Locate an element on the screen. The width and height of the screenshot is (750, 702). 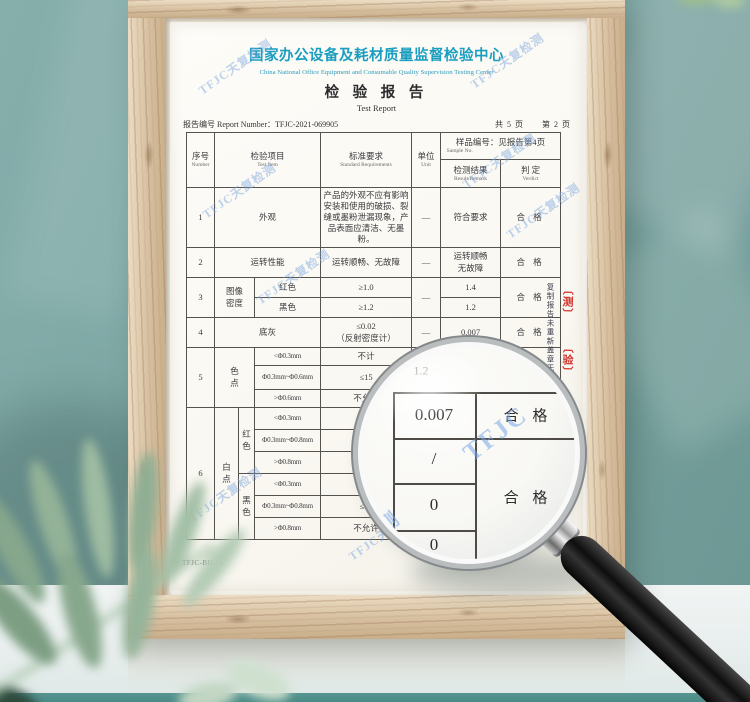
cell-no: 2 is located at coordinates (200, 262).